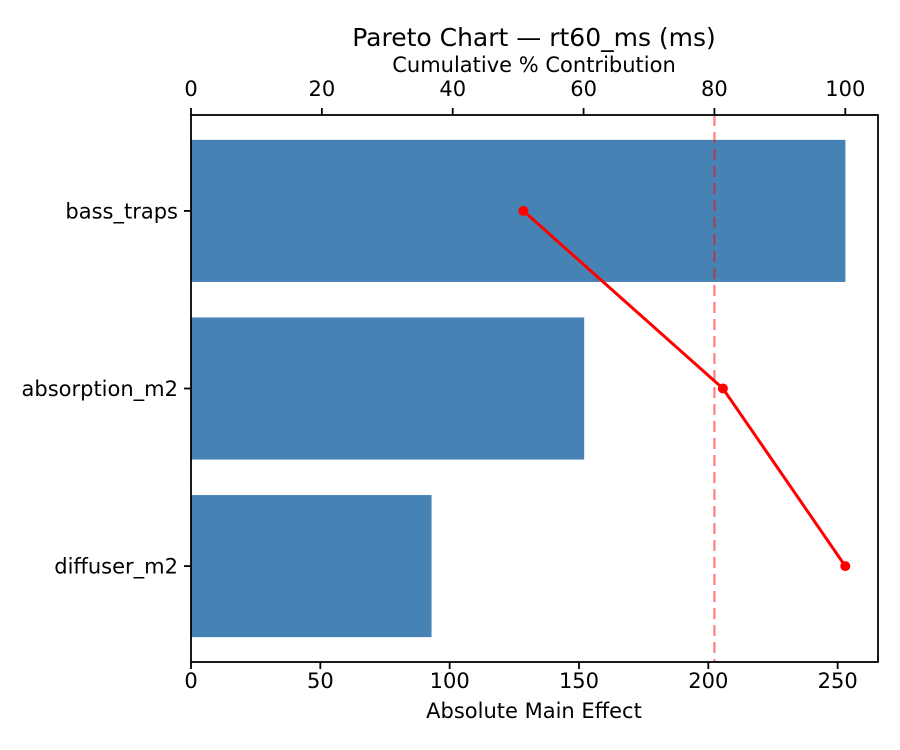 The width and height of the screenshot is (900, 750). What do you see at coordinates (116, 567) in the screenshot?
I see `category-label-diffuser_m2: diffuser_m2` at bounding box center [116, 567].